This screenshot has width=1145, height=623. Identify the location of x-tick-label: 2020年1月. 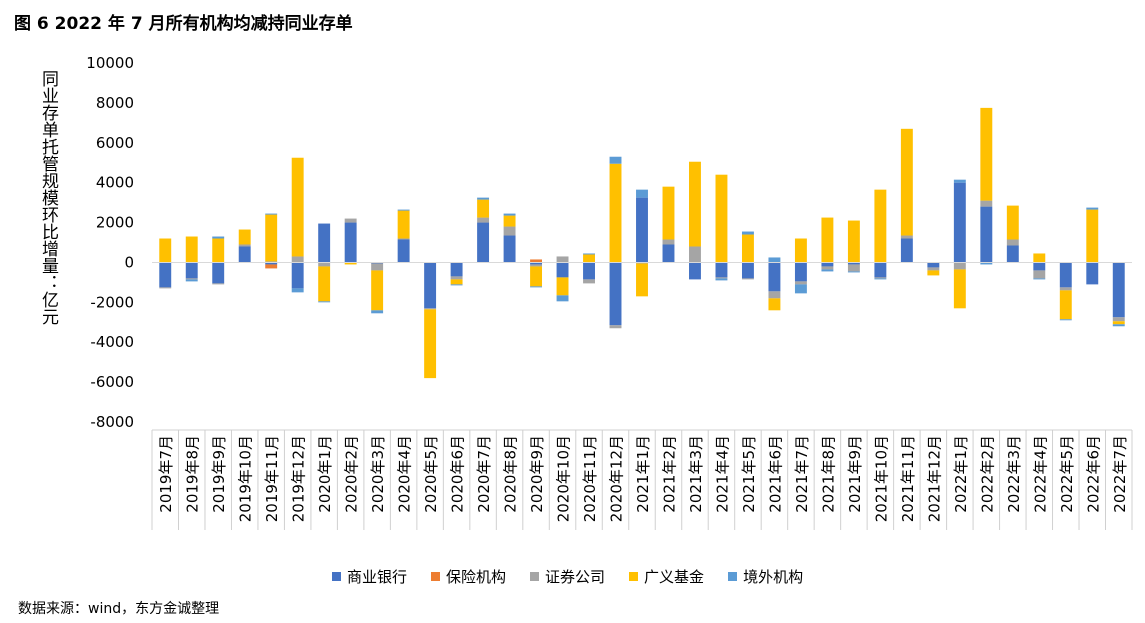
(325, 474).